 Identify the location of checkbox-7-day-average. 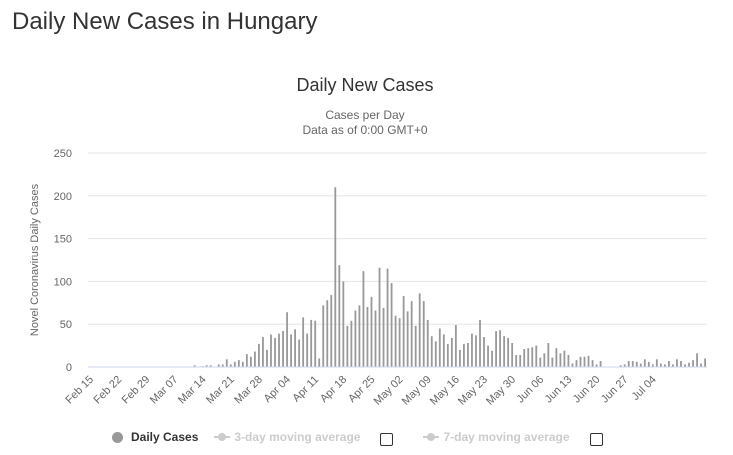
(596, 439).